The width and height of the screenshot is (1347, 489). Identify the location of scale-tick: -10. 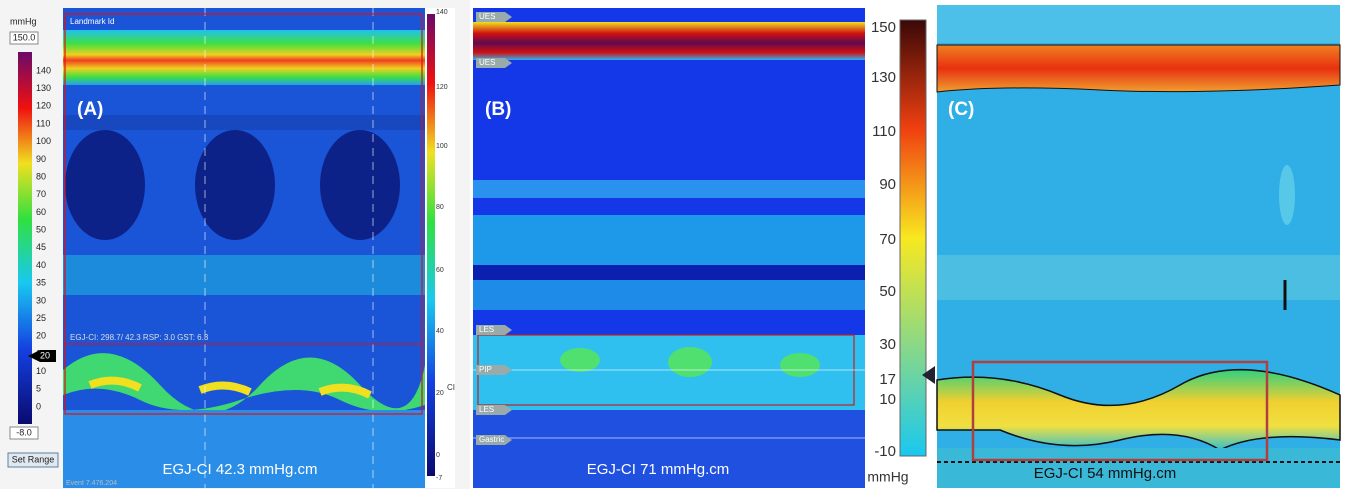
(885, 451).